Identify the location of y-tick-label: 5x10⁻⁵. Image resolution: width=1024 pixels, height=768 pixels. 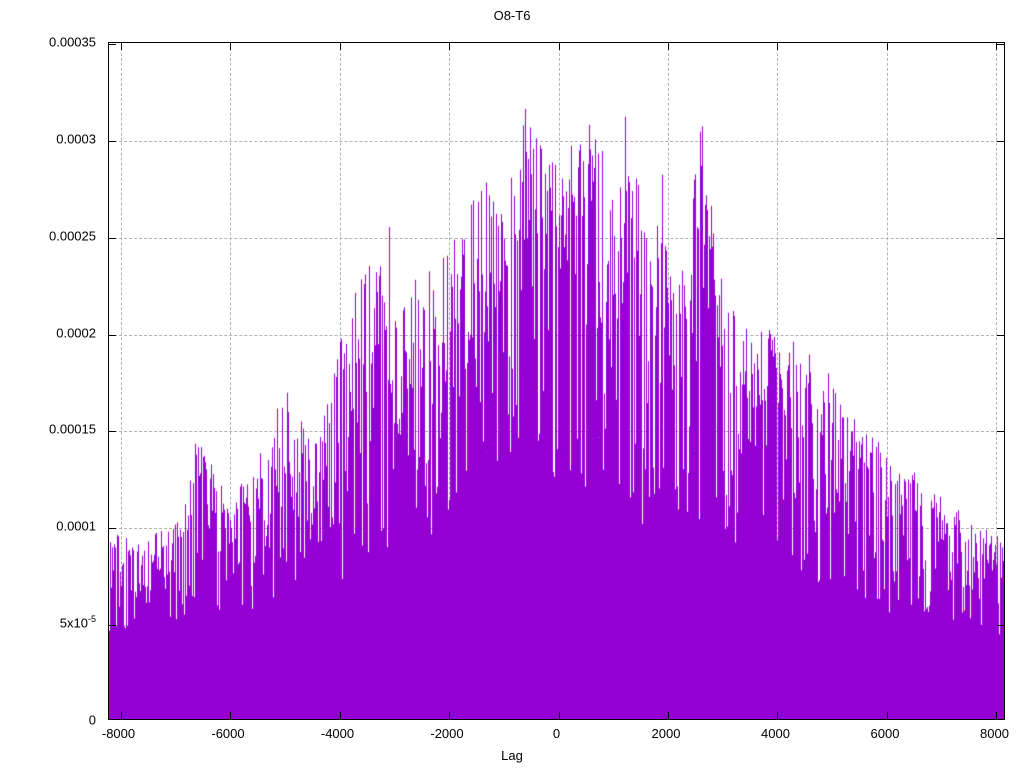
(77, 622).